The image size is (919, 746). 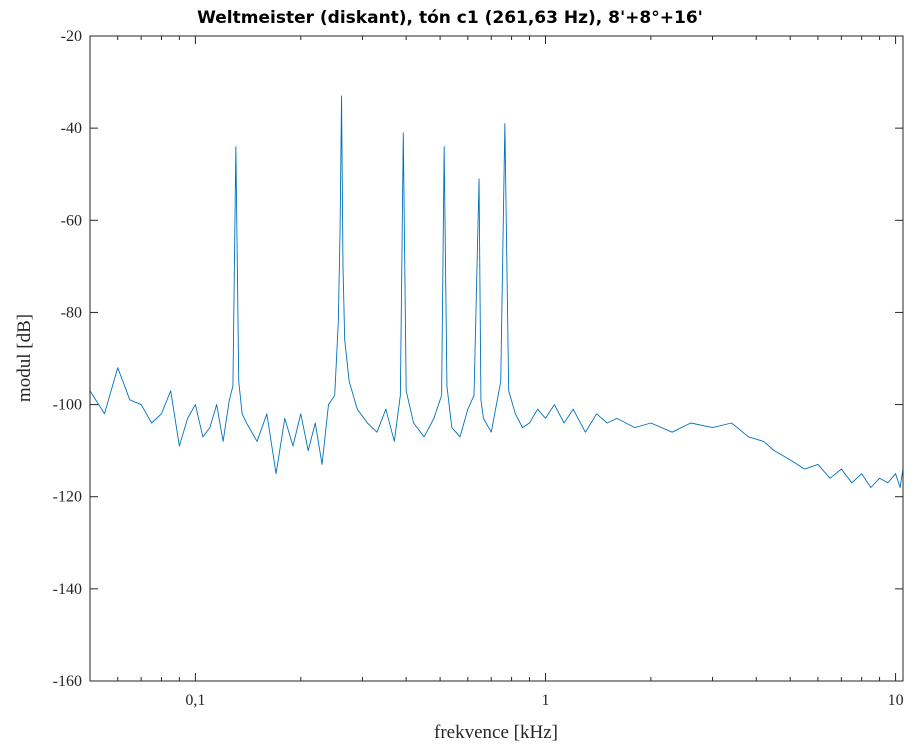 I want to click on y-tick-label: -80, so click(x=71, y=312).